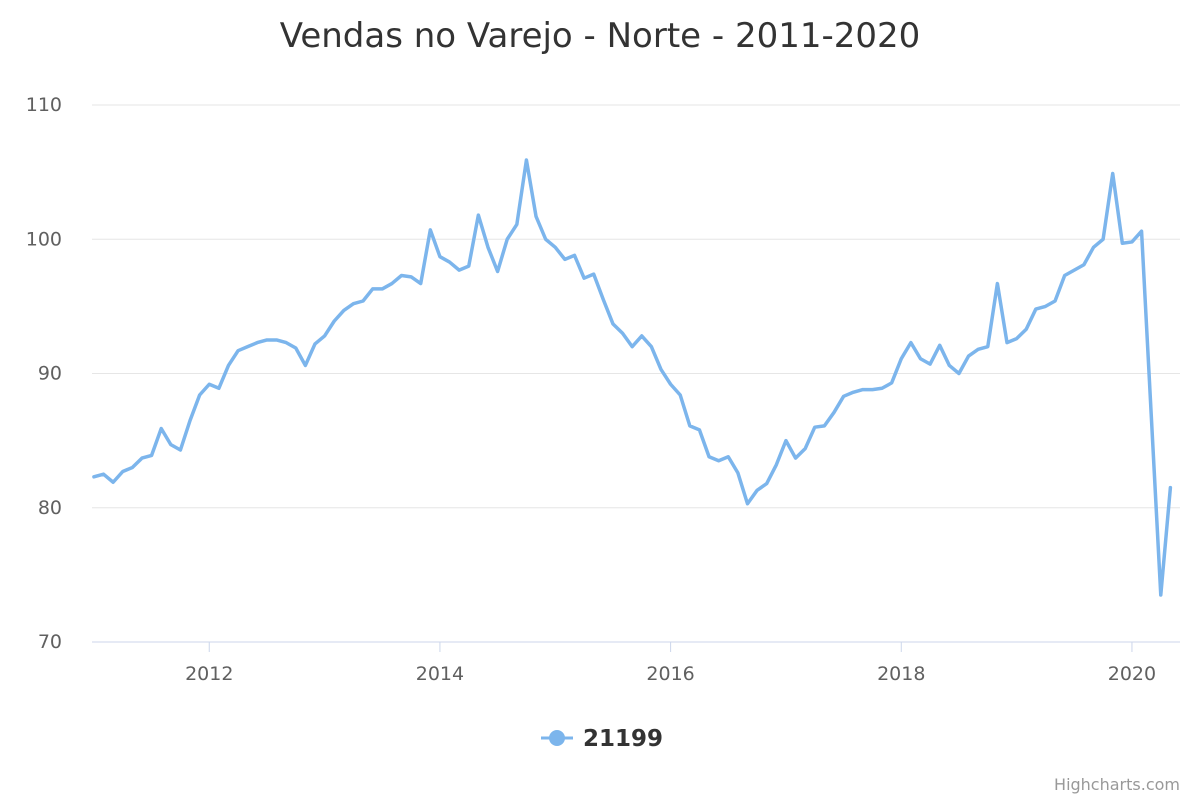  What do you see at coordinates (623, 739) in the screenshot?
I see `legend-item-label: 21199` at bounding box center [623, 739].